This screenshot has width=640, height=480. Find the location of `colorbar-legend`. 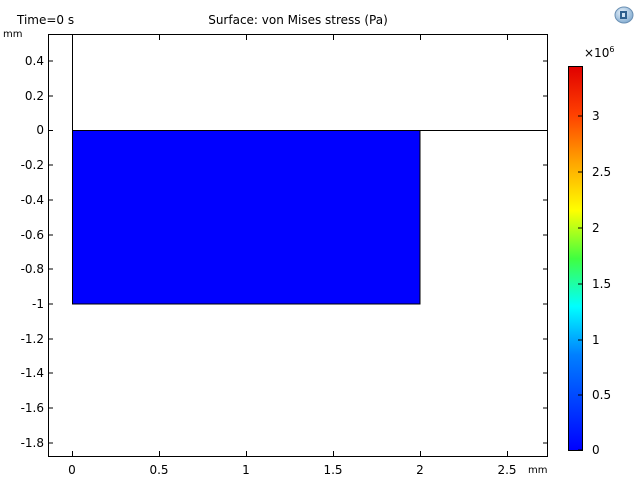

colorbar-legend is located at coordinates (575, 258).